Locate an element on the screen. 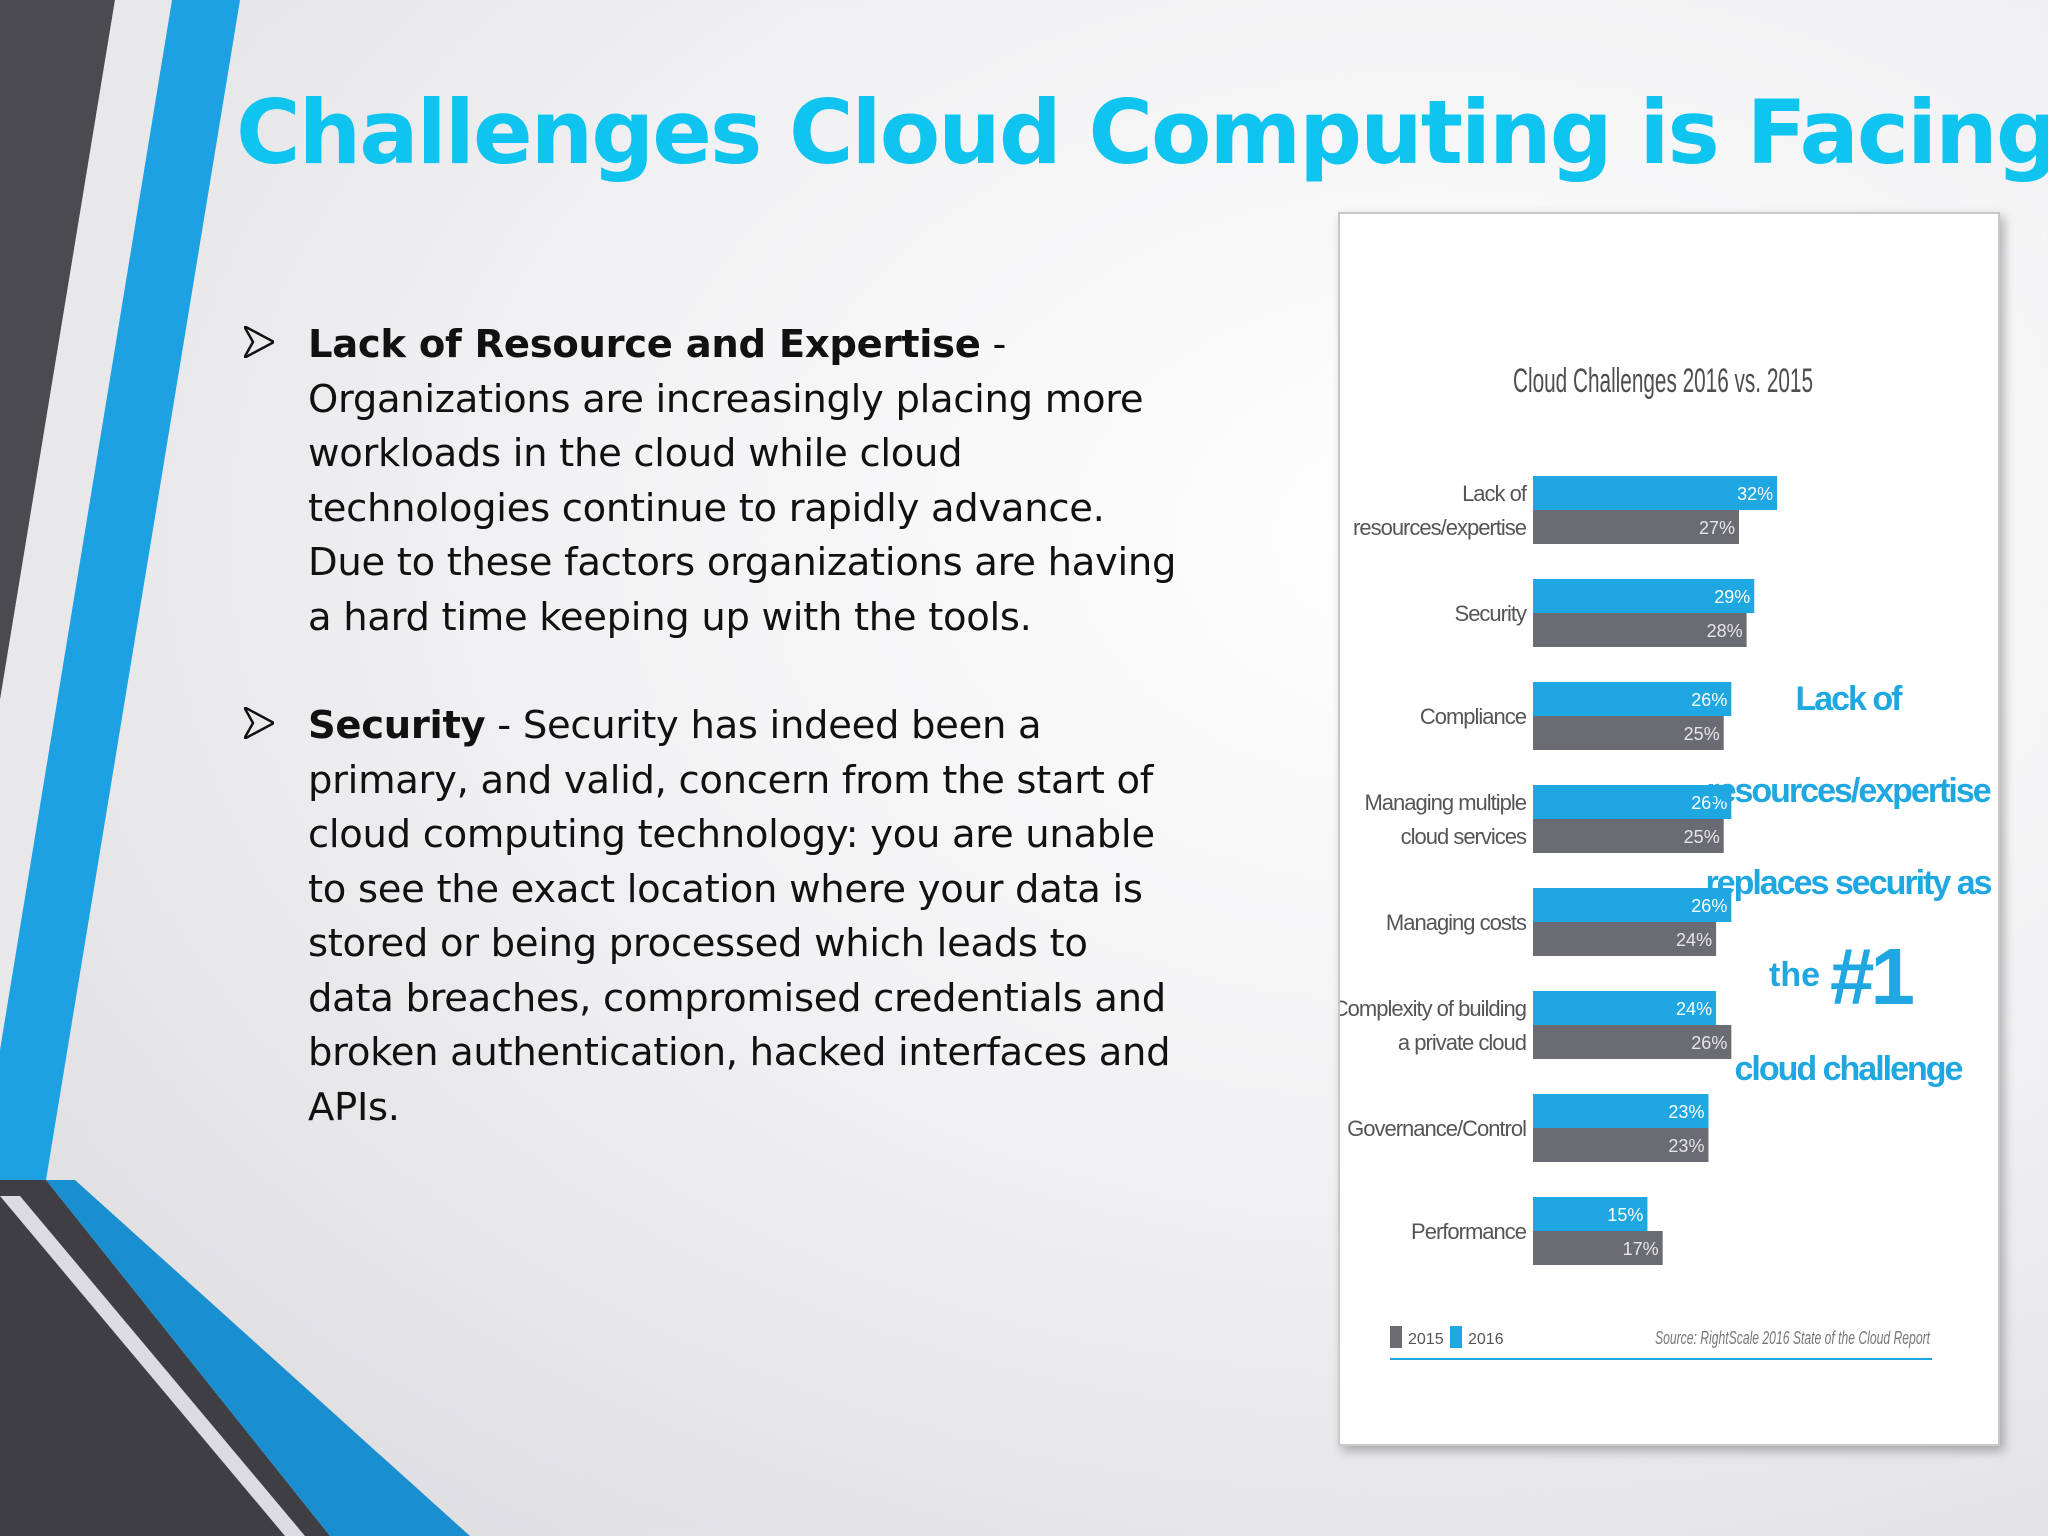 This screenshot has height=1536, width=2048. category-label: Performance is located at coordinates (1469, 1231).